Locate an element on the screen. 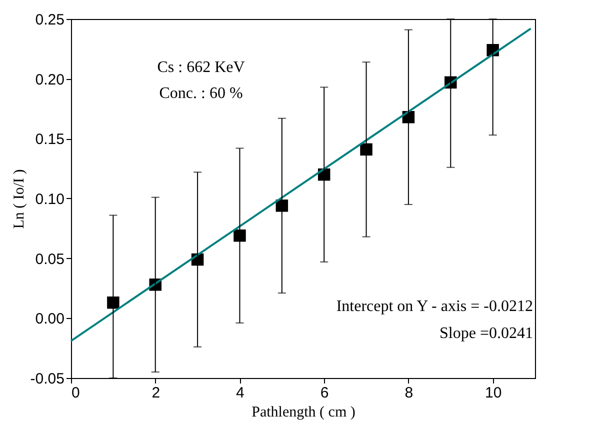  y-tick-label: 0.20 is located at coordinates (49, 79).